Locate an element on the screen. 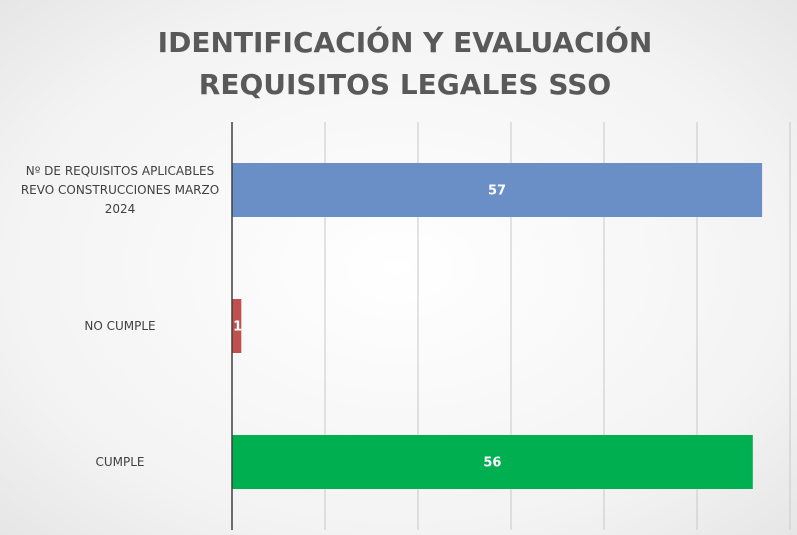 This screenshot has width=797, height=535. data-label: 56 is located at coordinates (492, 463).